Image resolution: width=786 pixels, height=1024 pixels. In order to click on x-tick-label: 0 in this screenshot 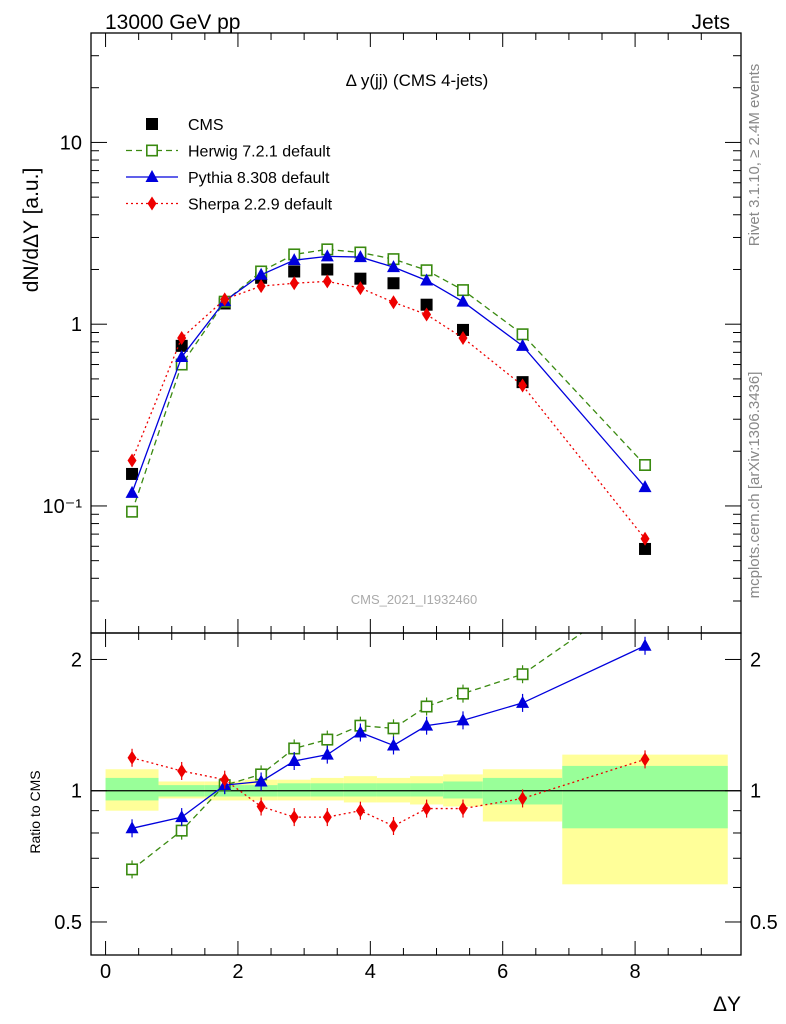, I will do `click(105, 972)`.